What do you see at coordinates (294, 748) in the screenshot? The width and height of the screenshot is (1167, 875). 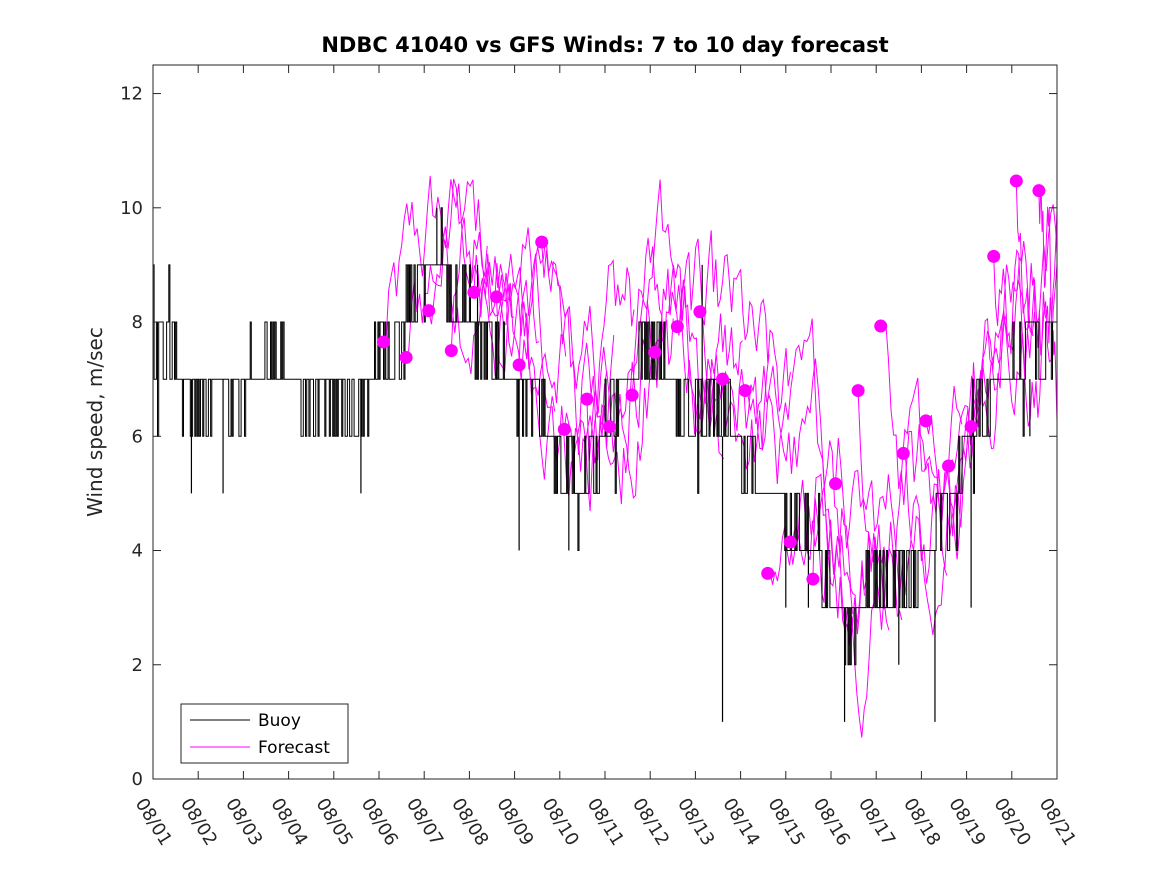 I see `legend-forecast-label: Forecast` at bounding box center [294, 748].